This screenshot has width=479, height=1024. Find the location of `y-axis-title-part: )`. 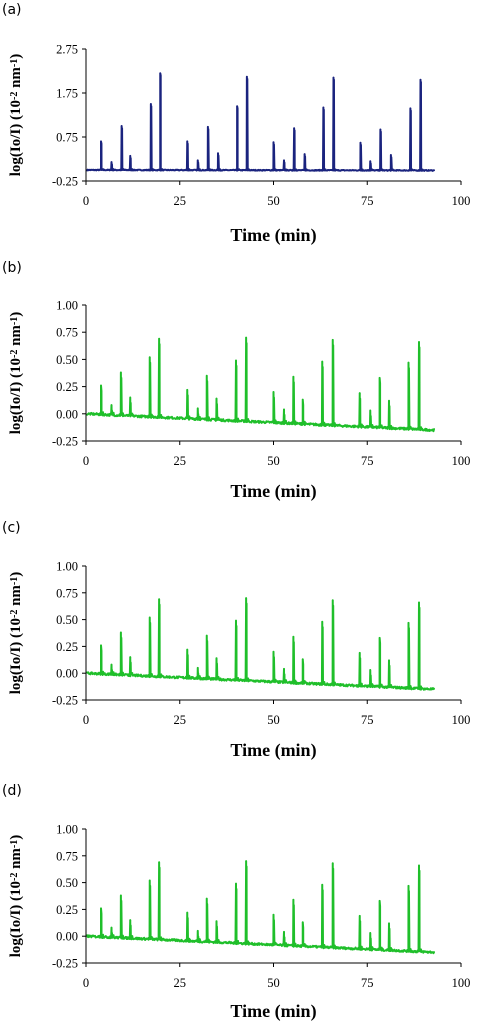

y-axis-title-part: ) is located at coordinates (16, 837).